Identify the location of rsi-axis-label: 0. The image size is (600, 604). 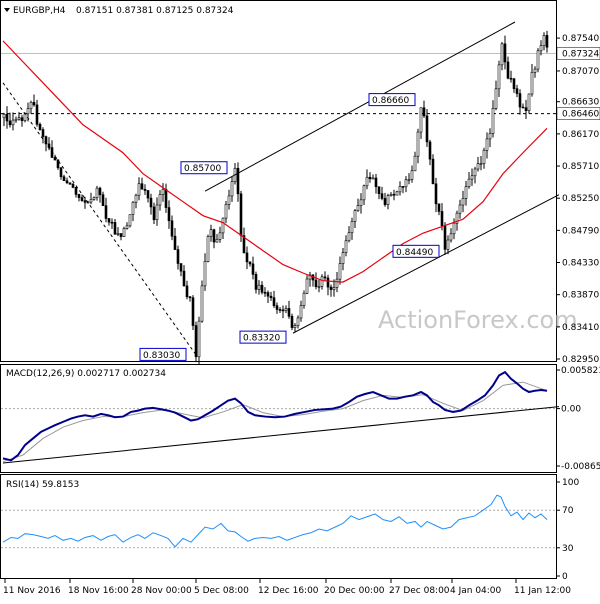
(565, 577).